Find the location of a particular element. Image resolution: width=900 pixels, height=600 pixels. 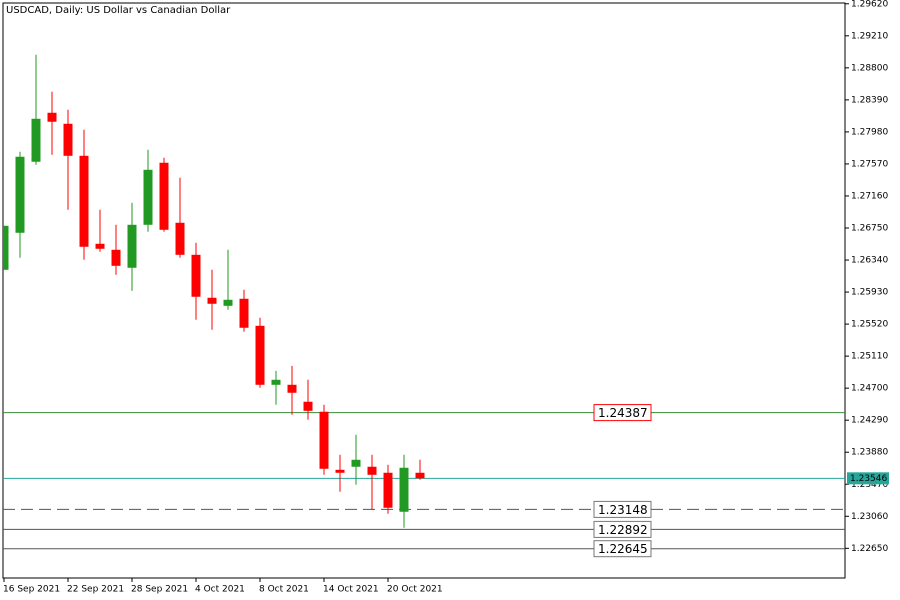

y-tick-label: 1.29620 is located at coordinates (869, 4).